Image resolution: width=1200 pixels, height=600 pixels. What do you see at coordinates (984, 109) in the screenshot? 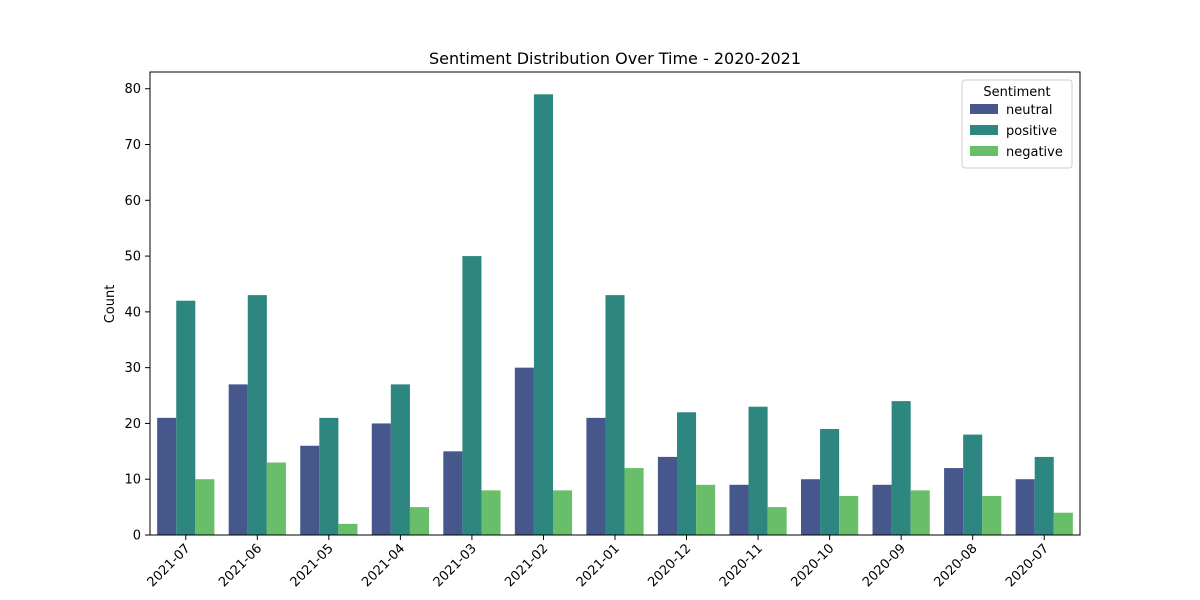
I see `legend-swatch-neutral` at bounding box center [984, 109].